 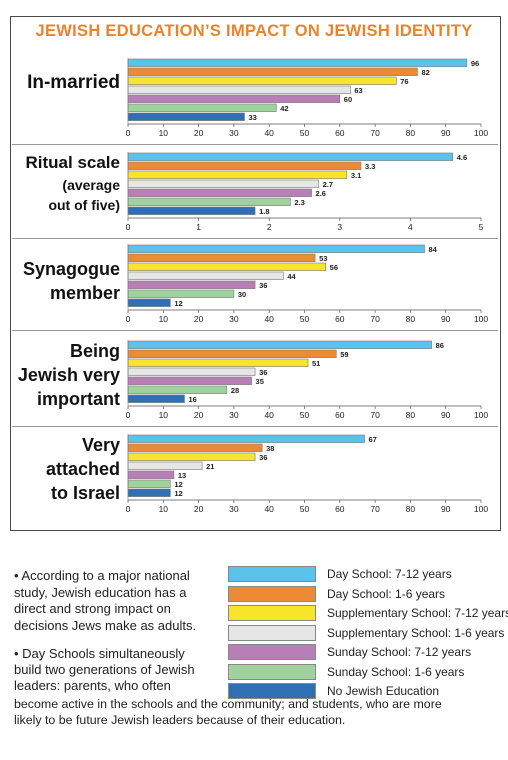 I want to click on value-label: 28, so click(x=235, y=390).